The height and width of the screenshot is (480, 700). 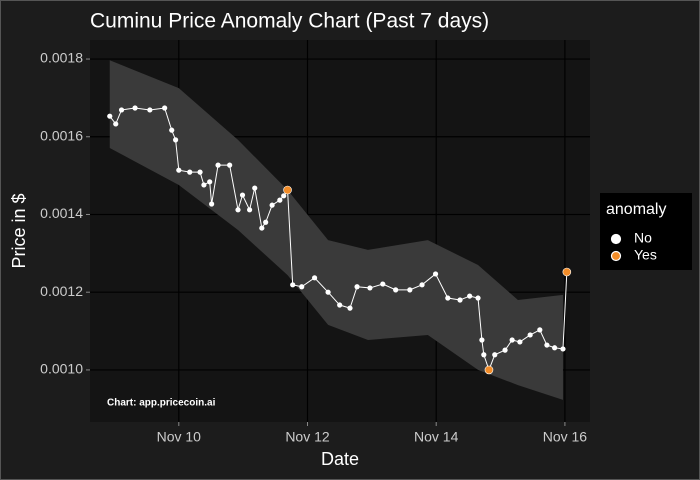 I want to click on y-tick-label: 0.0010, so click(x=61, y=369).